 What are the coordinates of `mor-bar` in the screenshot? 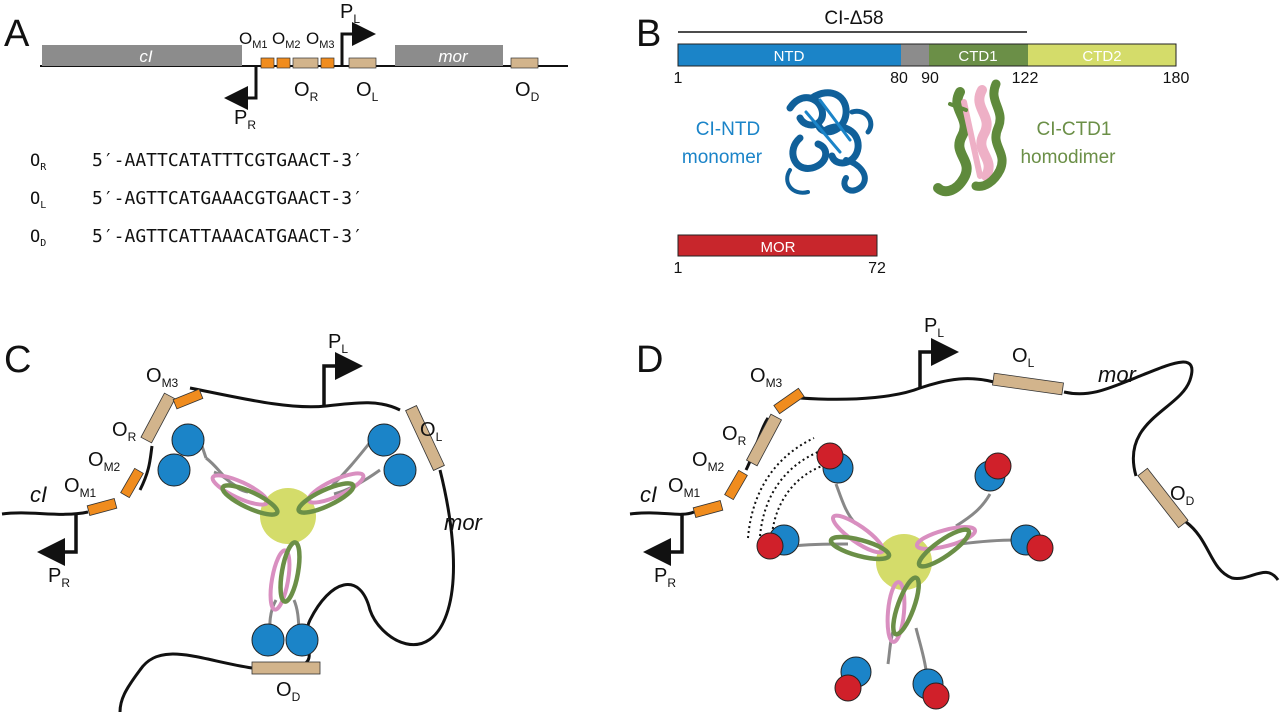 It's located at (777, 245).